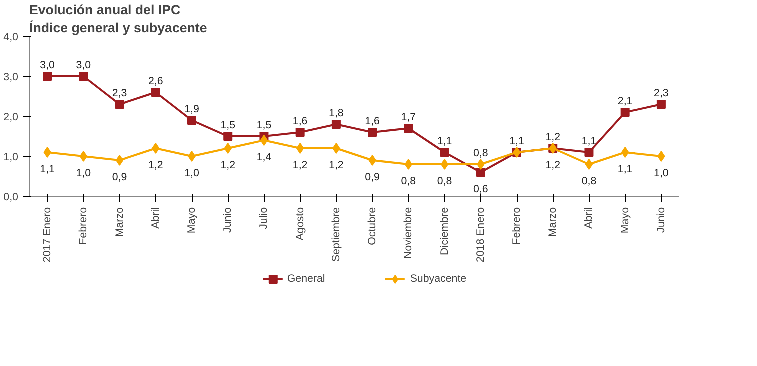  I want to click on legend-label: Subyacente, so click(438, 279).